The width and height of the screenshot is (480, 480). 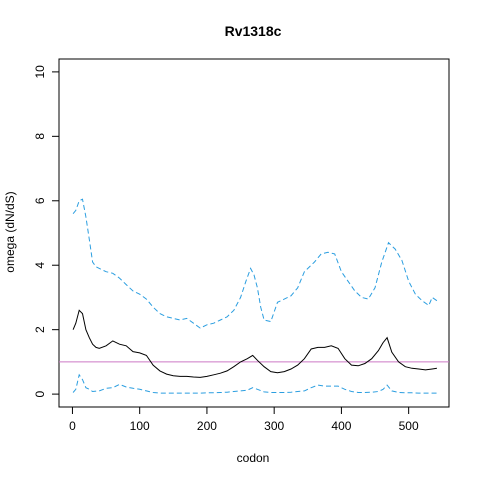 I want to click on omega-estimate-line, so click(x=254, y=343).